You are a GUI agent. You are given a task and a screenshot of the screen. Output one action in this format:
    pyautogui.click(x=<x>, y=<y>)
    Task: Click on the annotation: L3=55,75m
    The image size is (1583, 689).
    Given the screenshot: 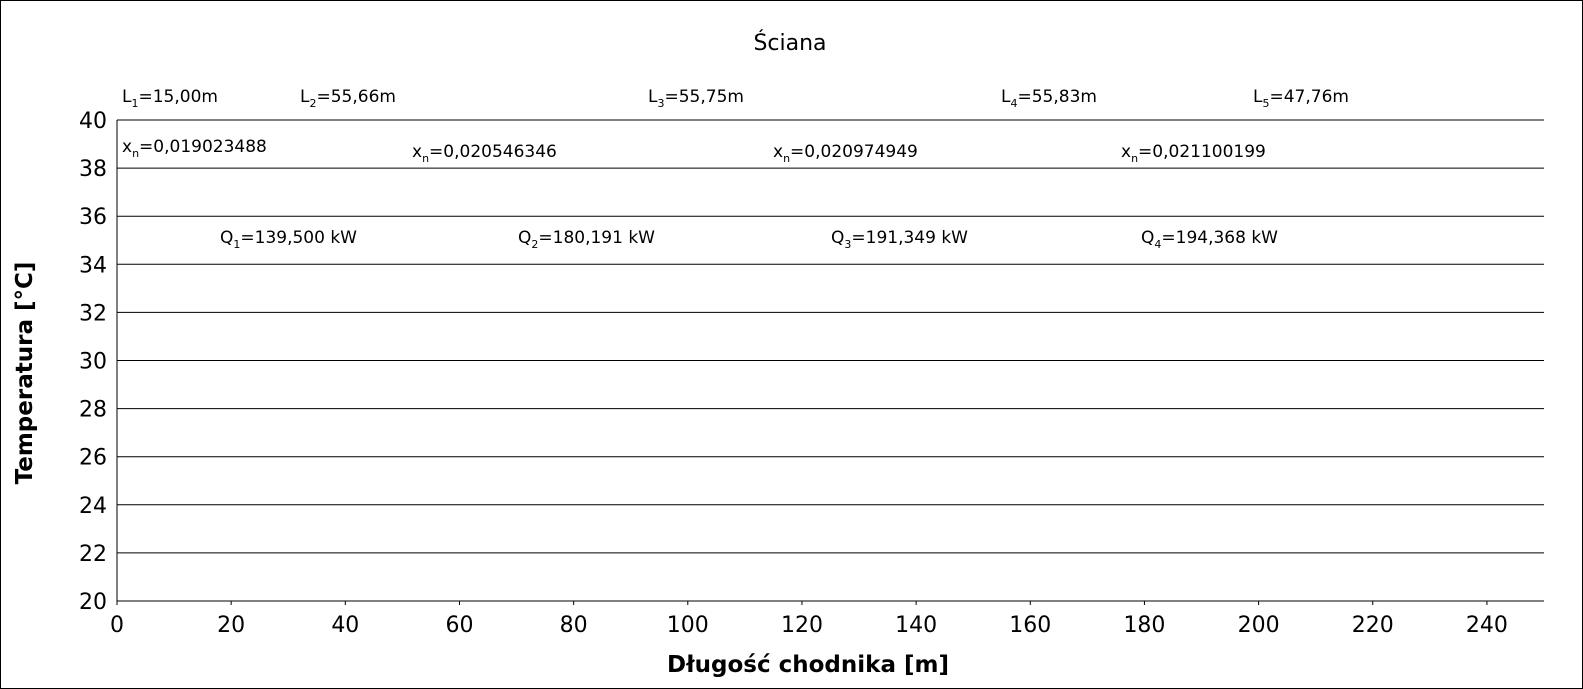 What is the action you would take?
    pyautogui.click(x=696, y=98)
    